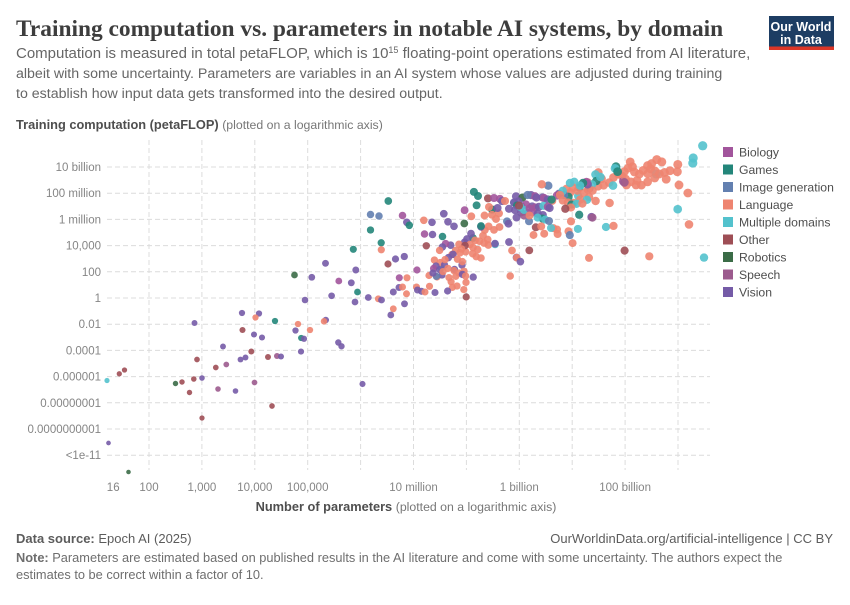 The image size is (850, 605). Describe the element at coordinates (83, 456) in the screenshot. I see `svg-text: <1e-11` at that location.